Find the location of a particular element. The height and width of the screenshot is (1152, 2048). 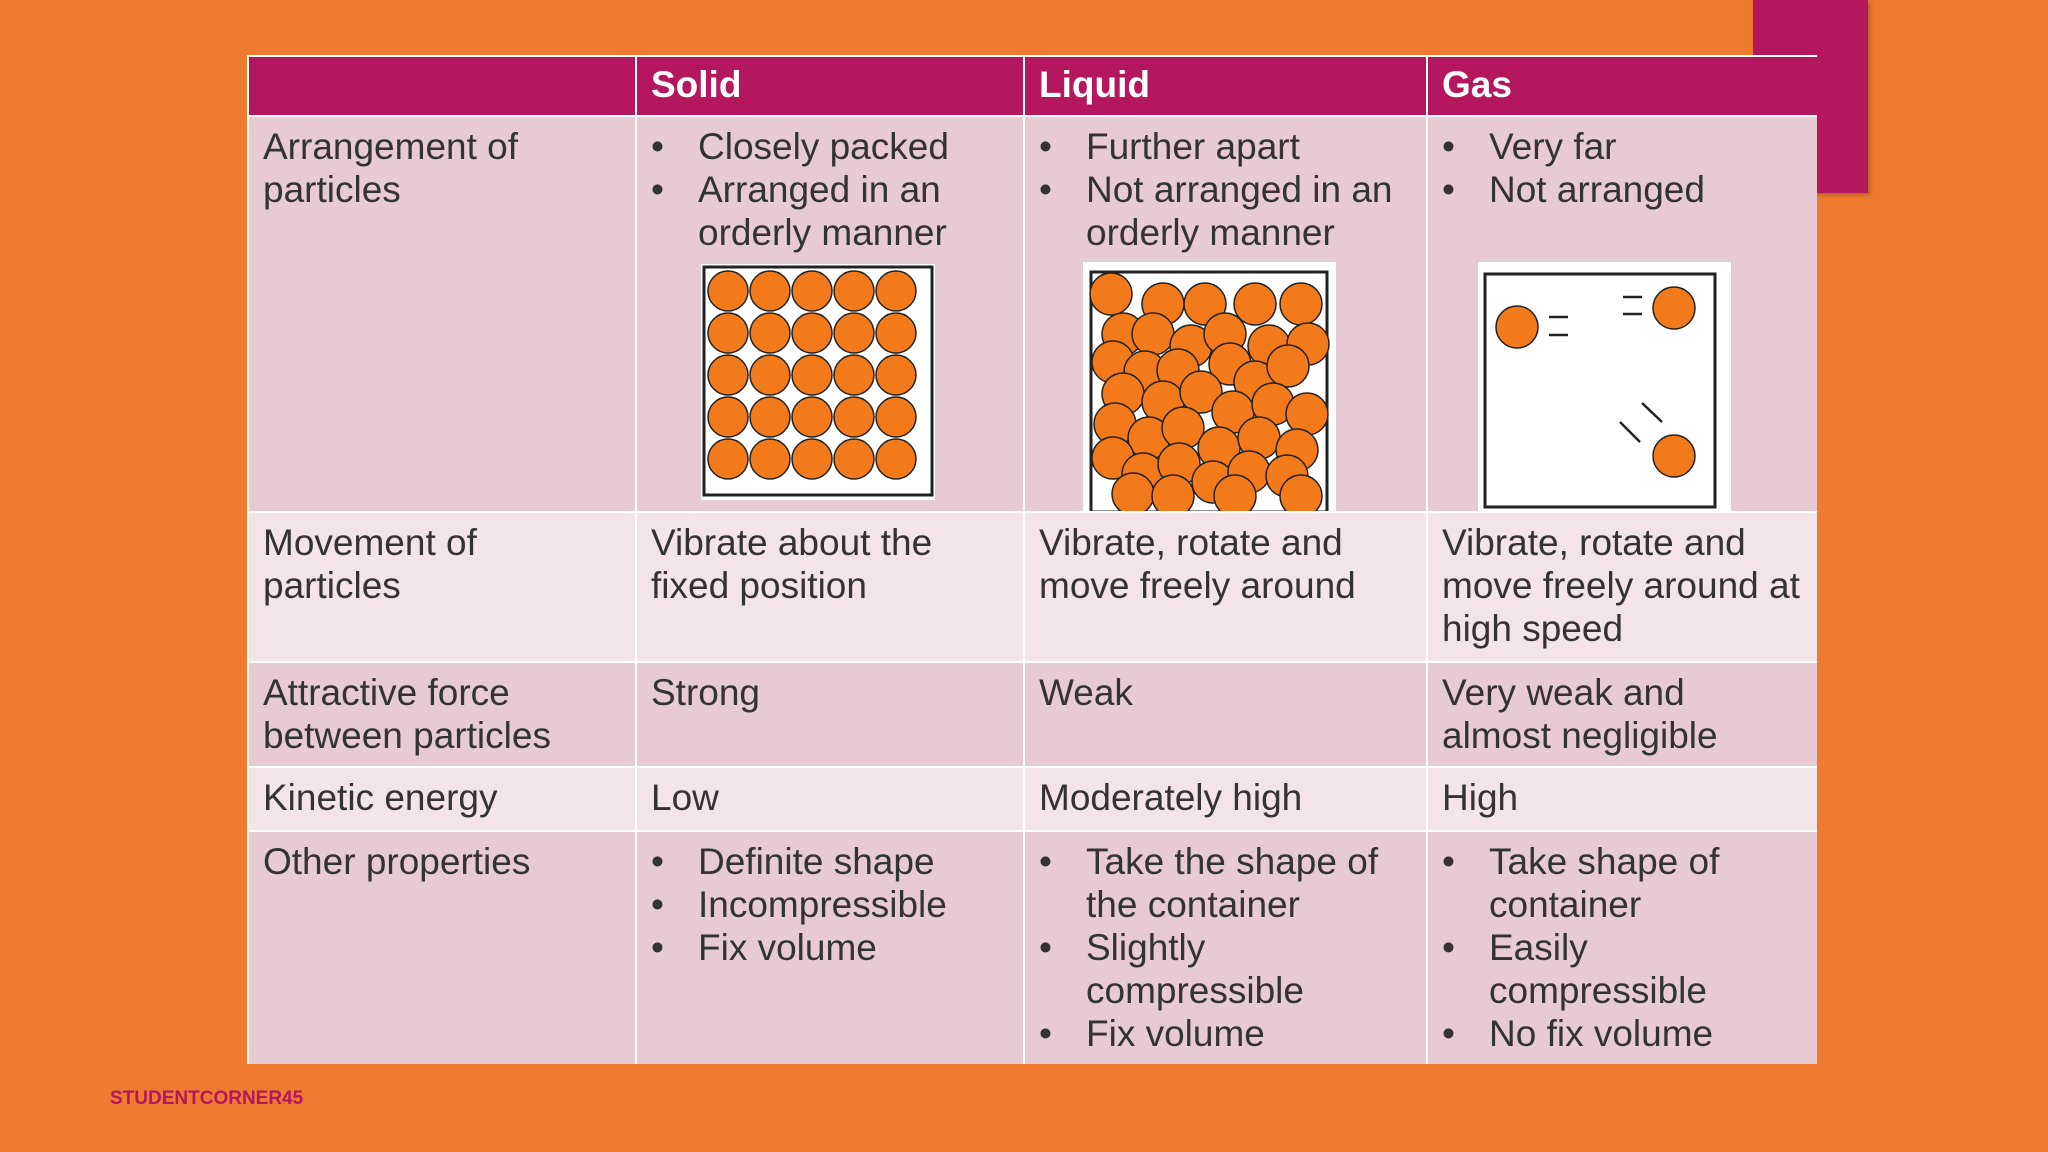

row-label: Attractive force between particles is located at coordinates (442, 714).